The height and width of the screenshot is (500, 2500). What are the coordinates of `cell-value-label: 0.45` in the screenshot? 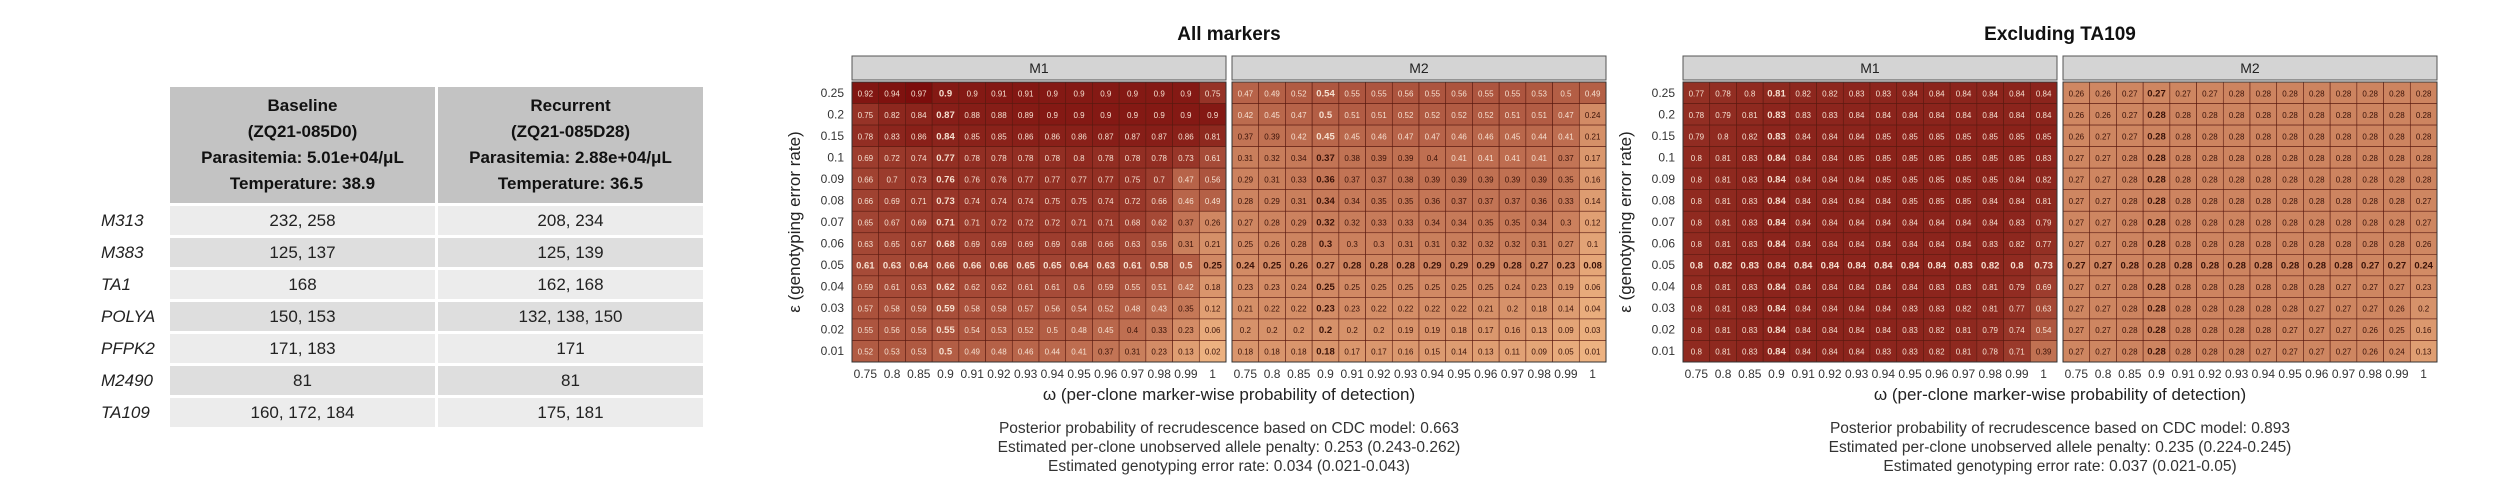 It's located at (1352, 136).